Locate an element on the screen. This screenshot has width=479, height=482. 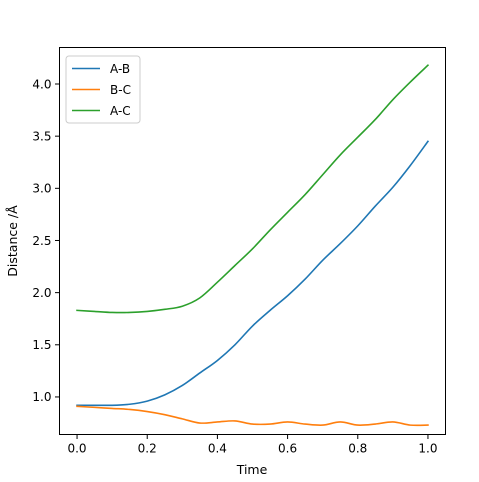
x-axis-label: Time is located at coordinates (252, 469).